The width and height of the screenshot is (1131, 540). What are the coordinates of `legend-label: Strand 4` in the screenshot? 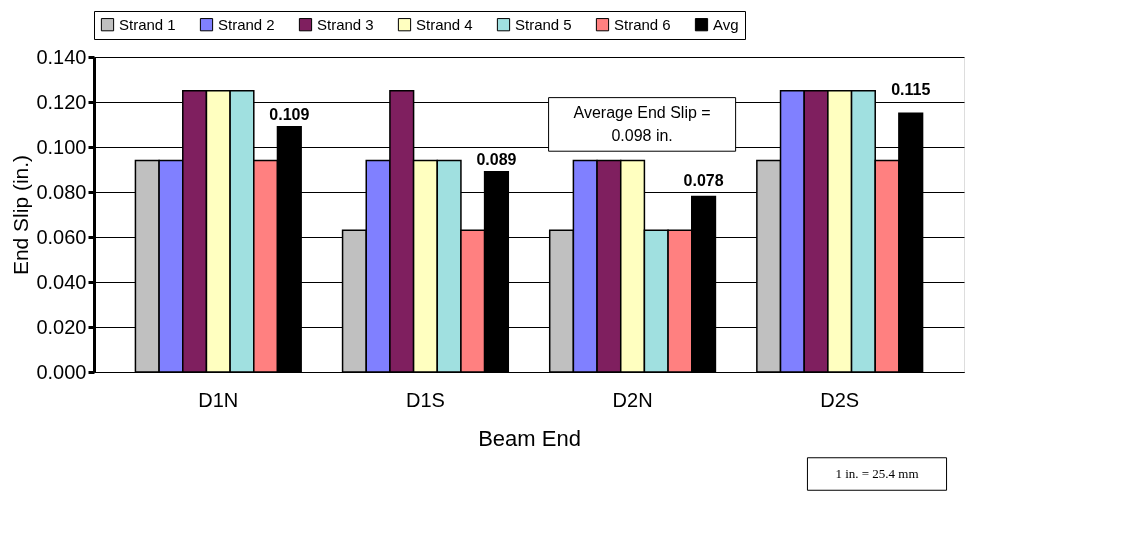 It's located at (444, 24).